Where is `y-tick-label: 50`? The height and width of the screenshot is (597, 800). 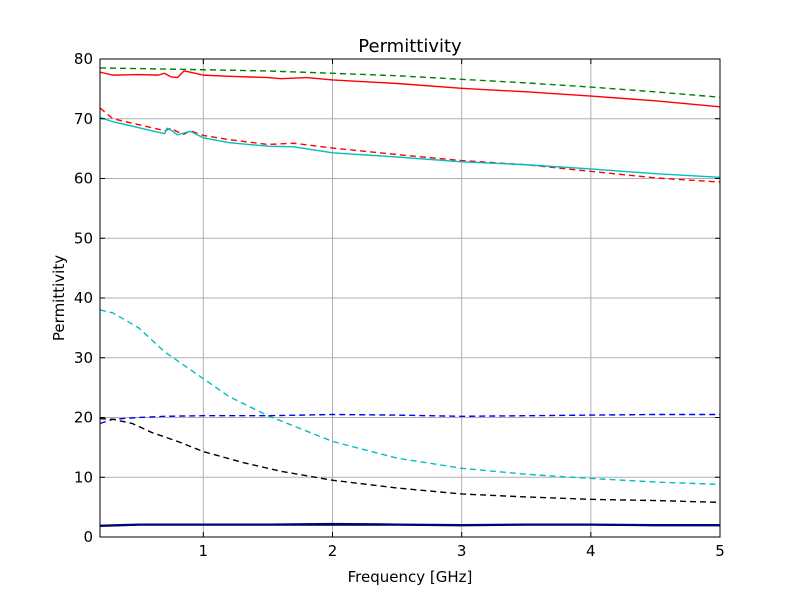
y-tick-label: 50 is located at coordinates (83, 238).